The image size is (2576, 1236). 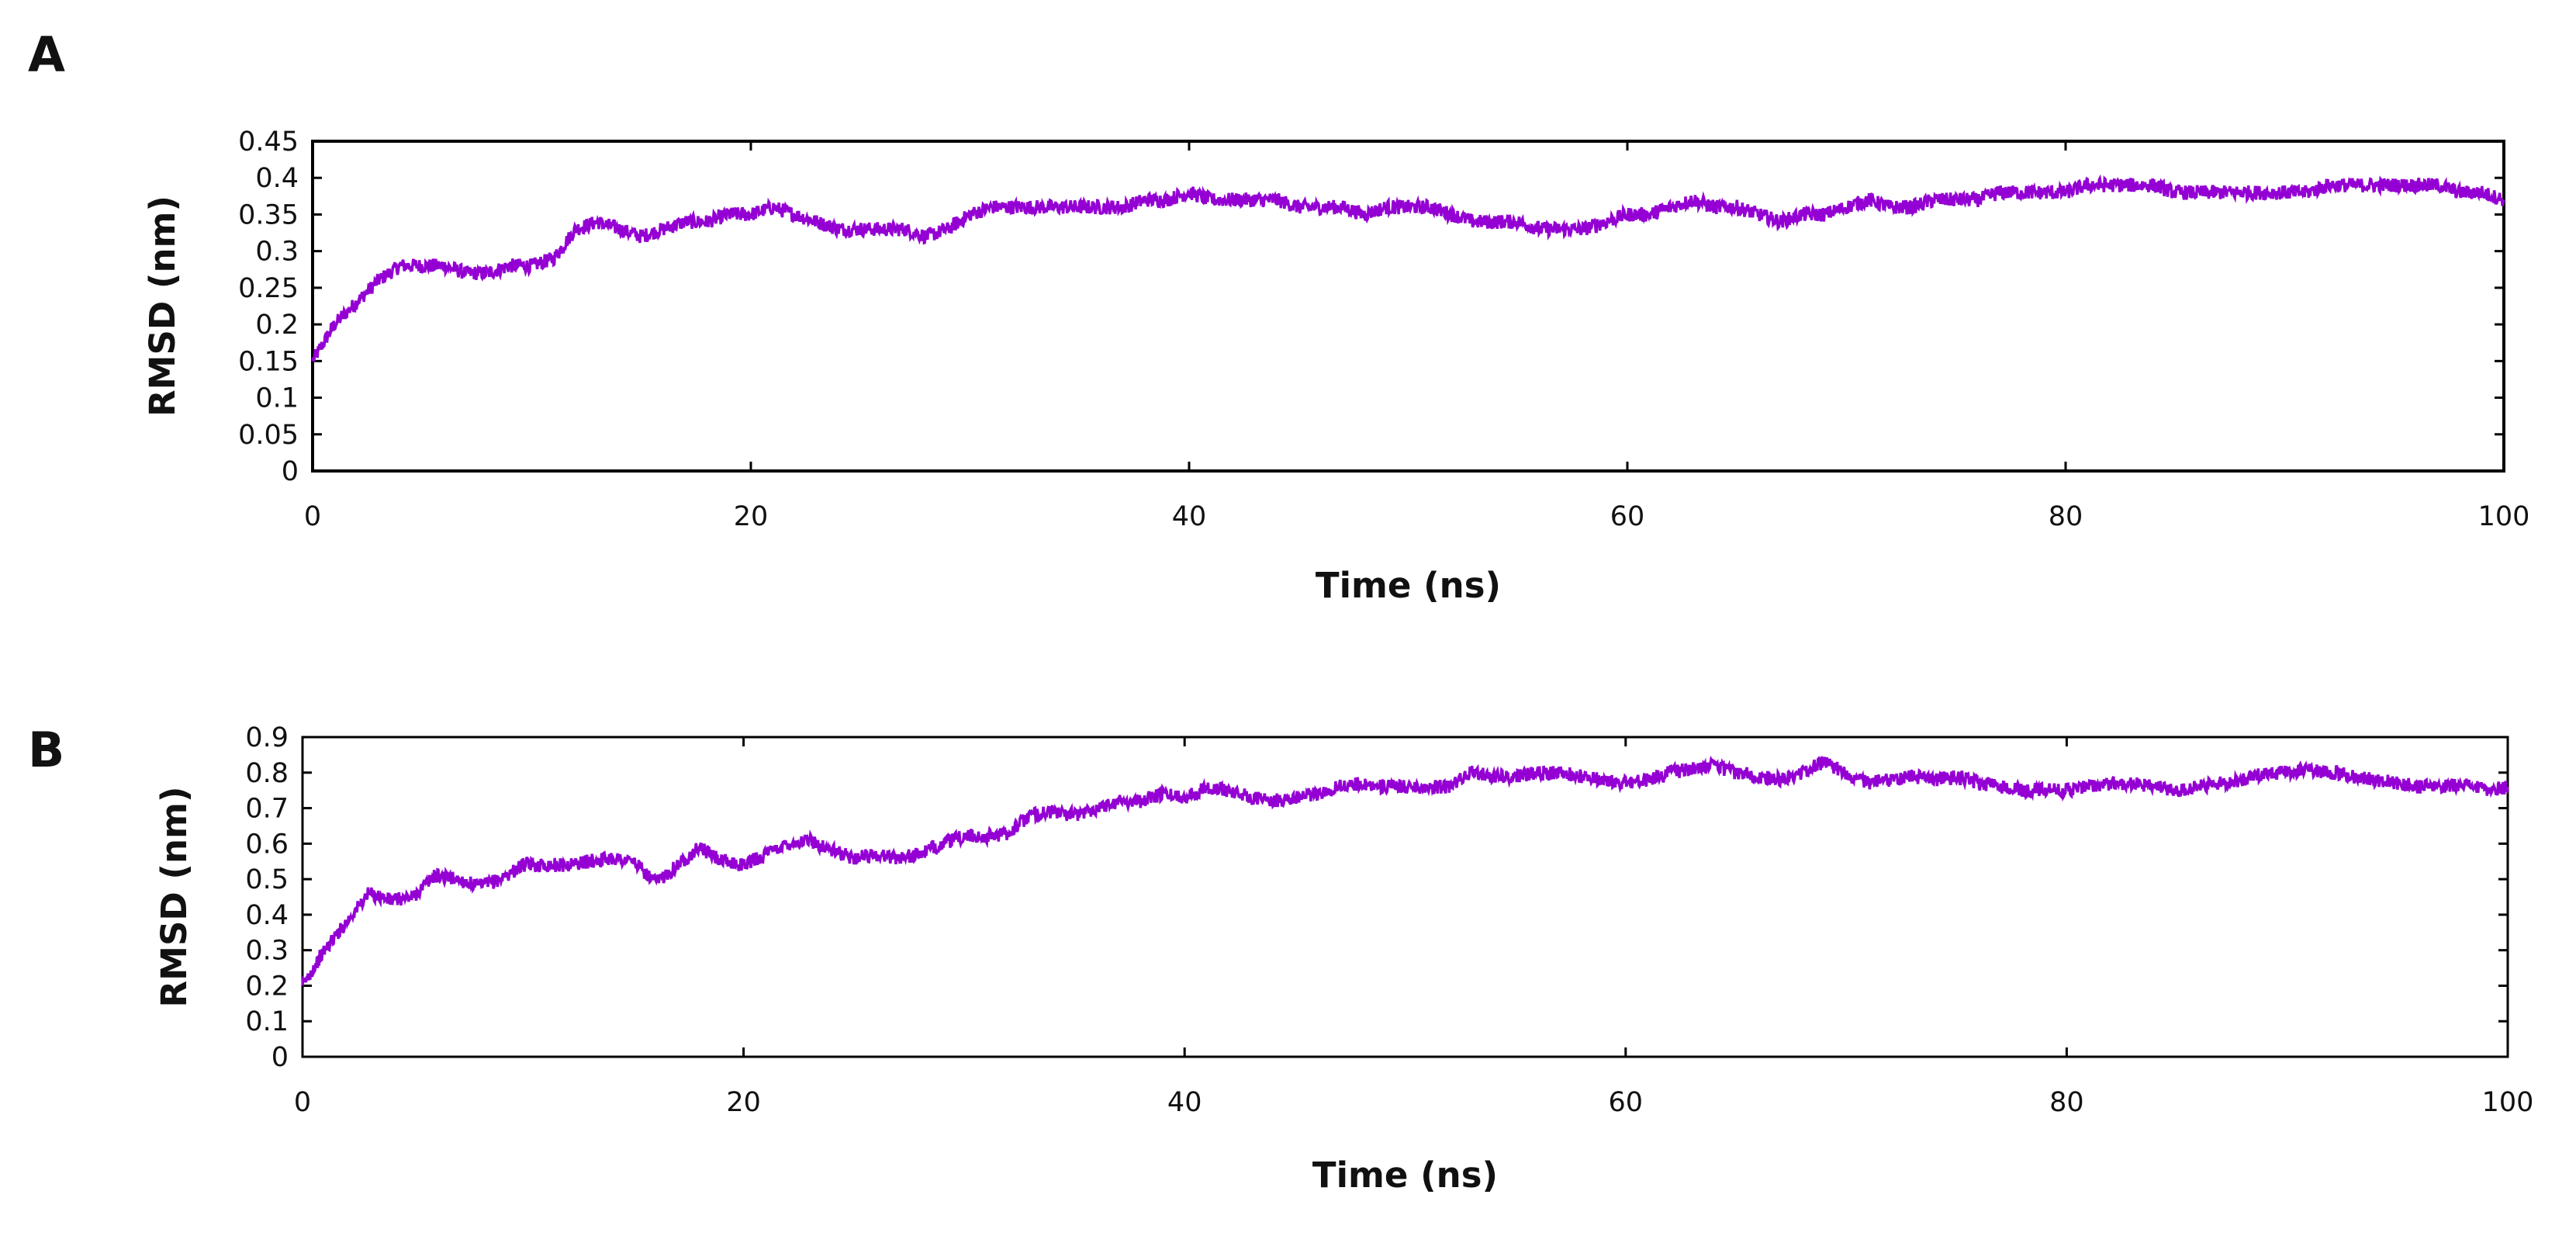 What do you see at coordinates (267, 844) in the screenshot?
I see `y-tick-label: 0.6` at bounding box center [267, 844].